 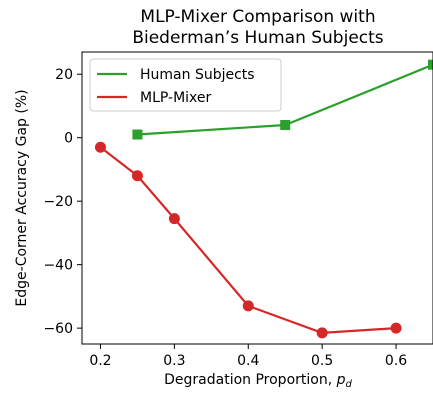 What do you see at coordinates (257, 17) in the screenshot?
I see `chart-title-line-1: MLP-Mixer Comparison with` at bounding box center [257, 17].